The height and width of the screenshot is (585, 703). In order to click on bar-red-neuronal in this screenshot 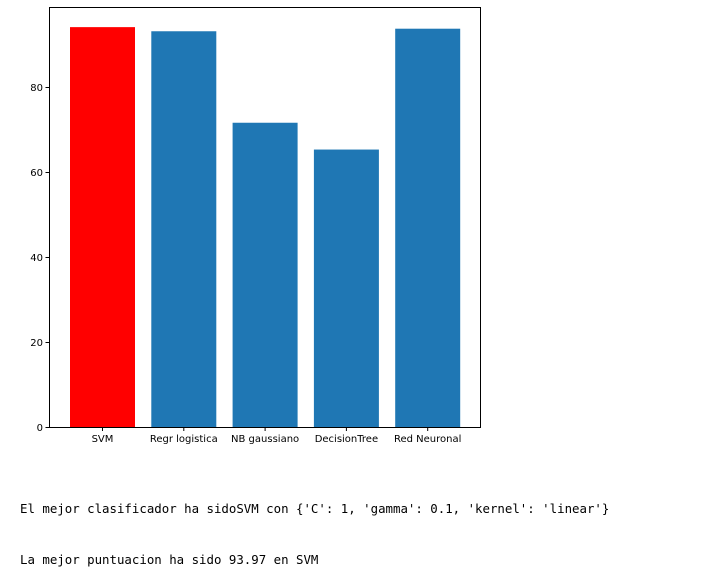, I will do `click(428, 228)`.